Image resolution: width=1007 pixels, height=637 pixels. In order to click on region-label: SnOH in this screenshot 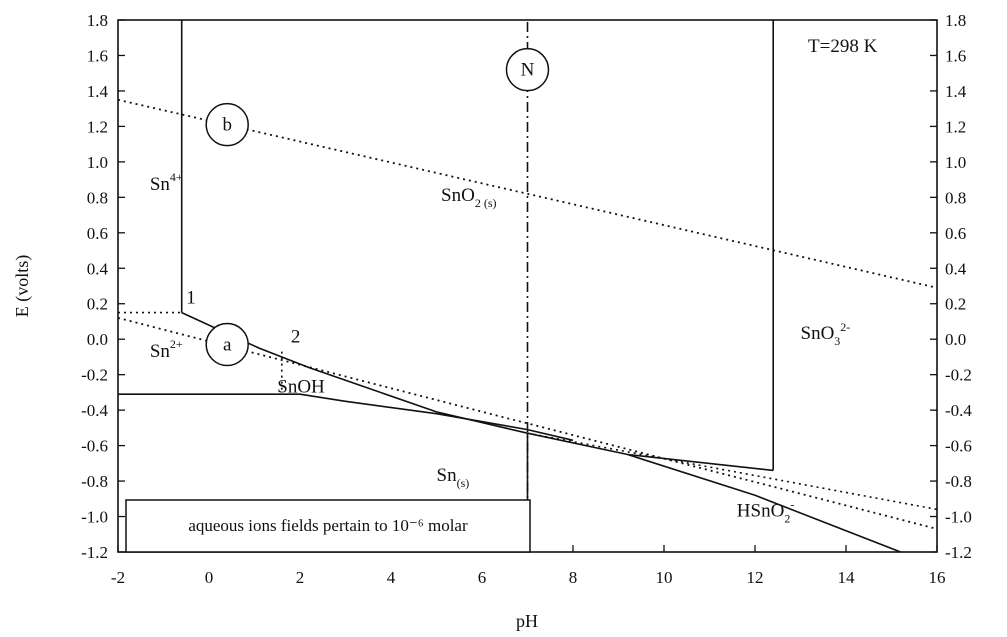, I will do `click(301, 386)`.